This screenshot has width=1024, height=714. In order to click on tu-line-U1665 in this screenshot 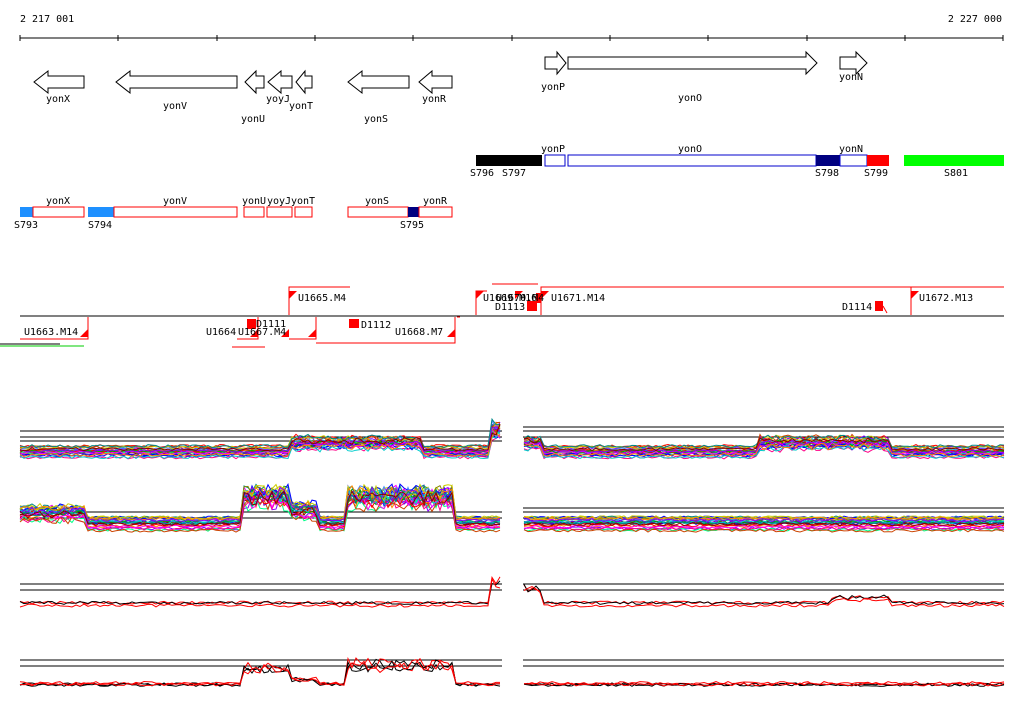, I will do `click(319, 300)`.